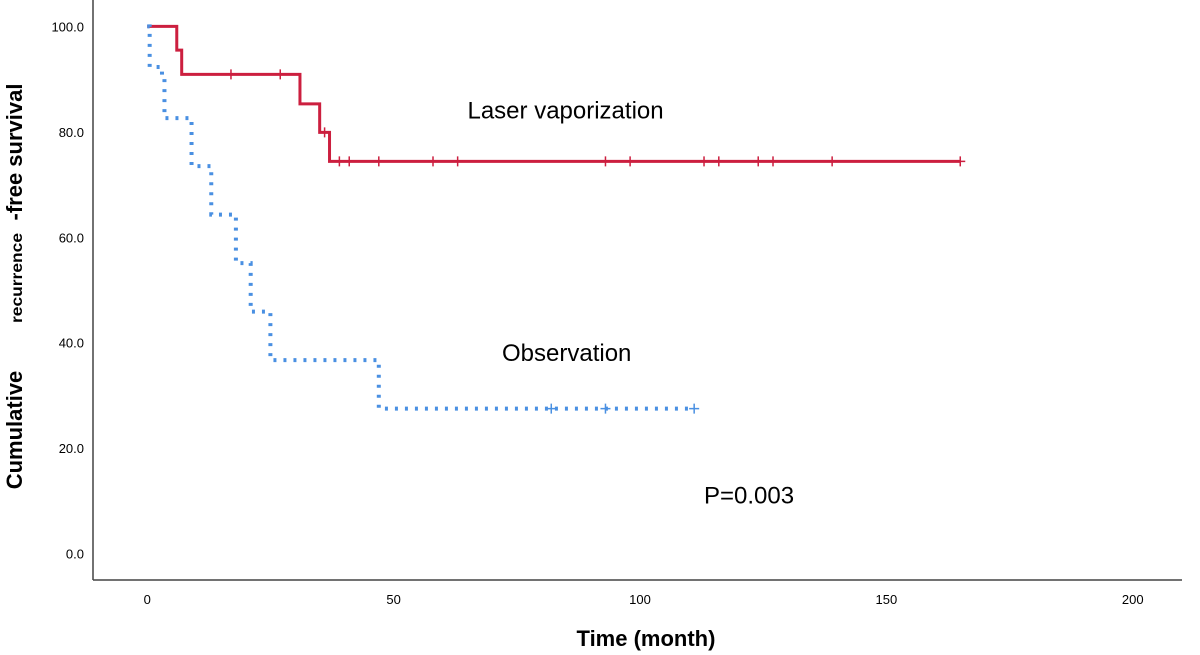 This screenshot has width=1200, height=655. I want to click on x-tick-label: 100, so click(640, 599).